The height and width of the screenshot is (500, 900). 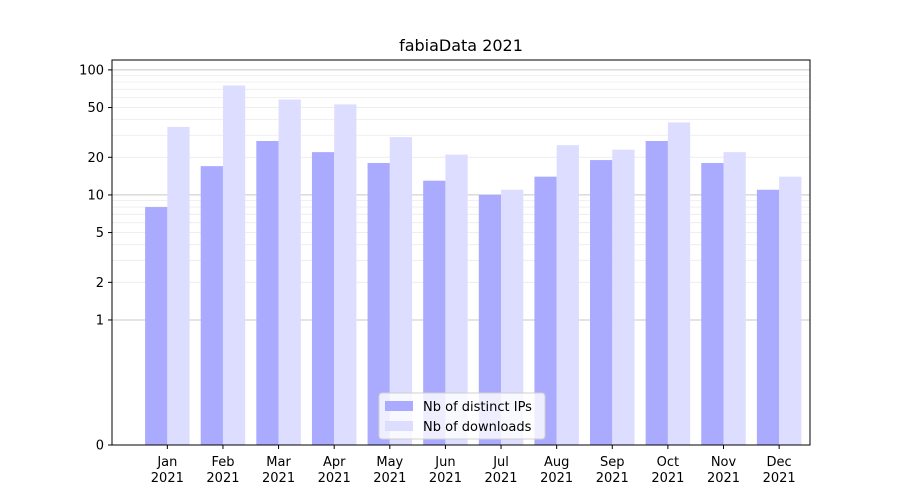 What do you see at coordinates (100, 320) in the screenshot?
I see `y-tick-label: 1` at bounding box center [100, 320].